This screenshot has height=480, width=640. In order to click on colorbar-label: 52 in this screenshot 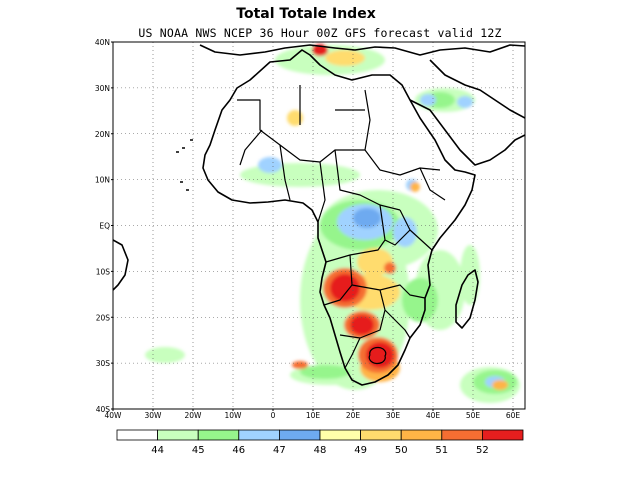, I will do `click(482, 450)`.